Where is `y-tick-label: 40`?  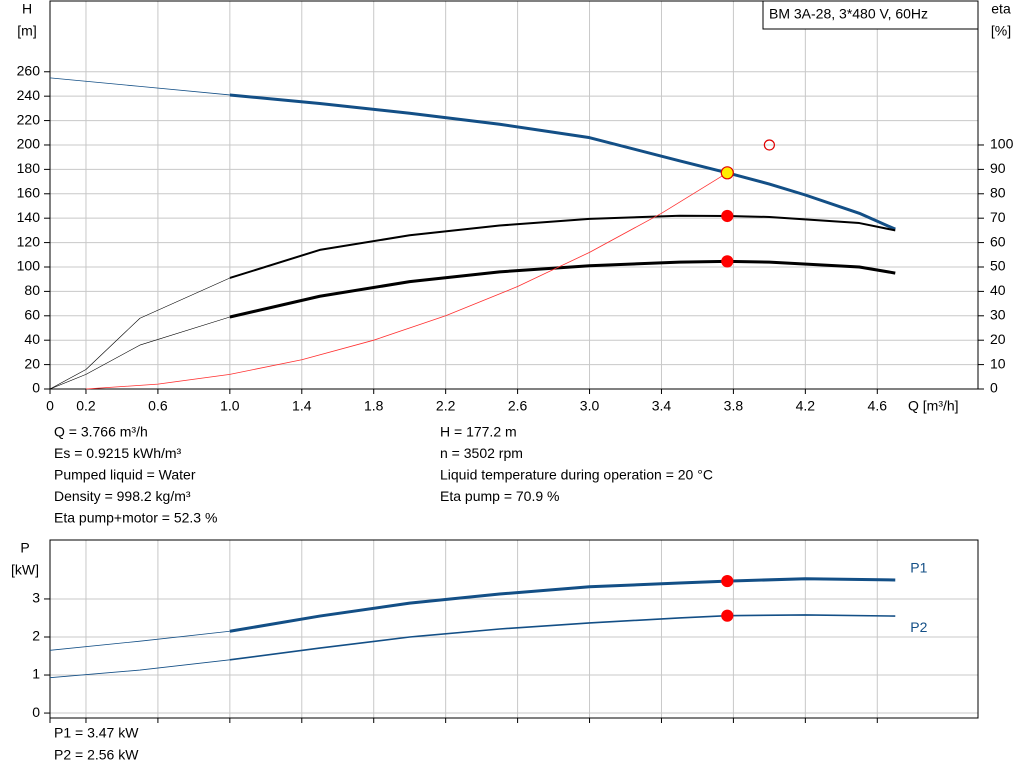
y-tick-label: 40 is located at coordinates (32, 339).